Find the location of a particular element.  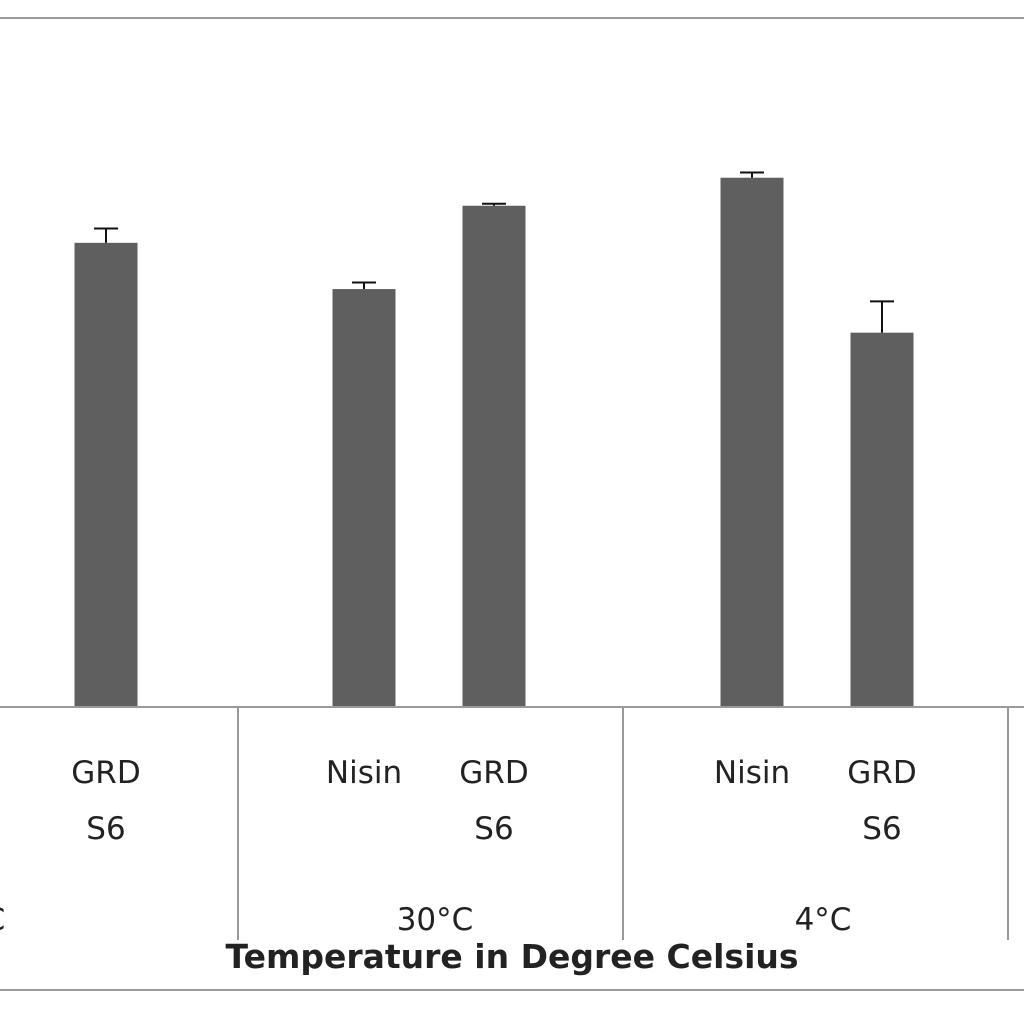

group-label: 4°C is located at coordinates (823, 920).